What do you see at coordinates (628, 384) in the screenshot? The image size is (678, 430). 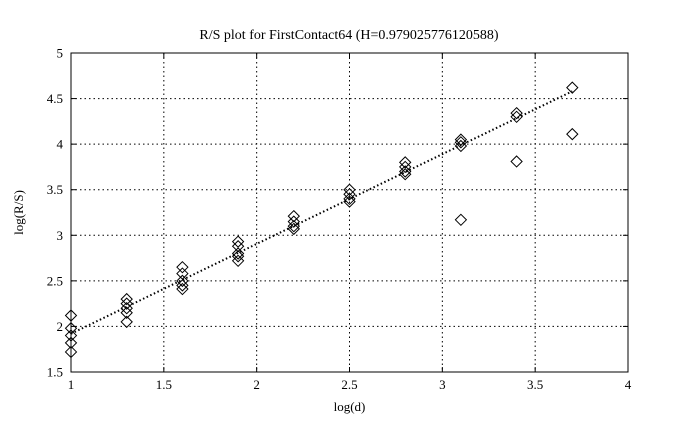 I see `x-tick-label: 4` at bounding box center [628, 384].